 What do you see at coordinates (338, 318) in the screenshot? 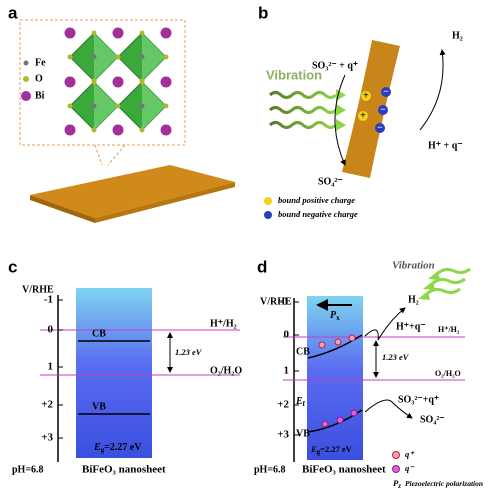
I see `subscript: x` at bounding box center [338, 318].